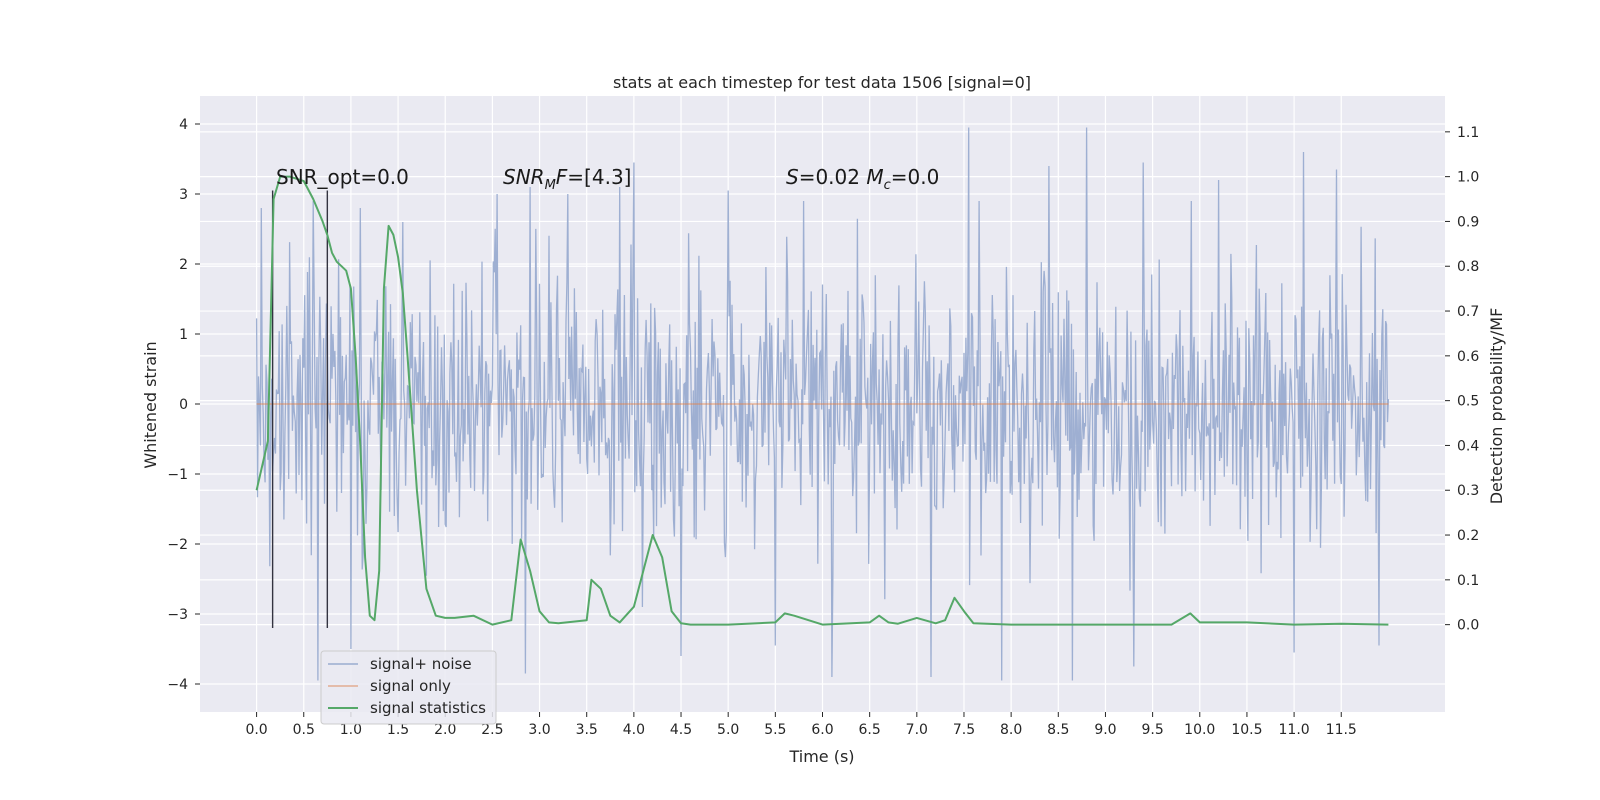  I want to click on left-y-tick-label: 2, so click(183, 265).